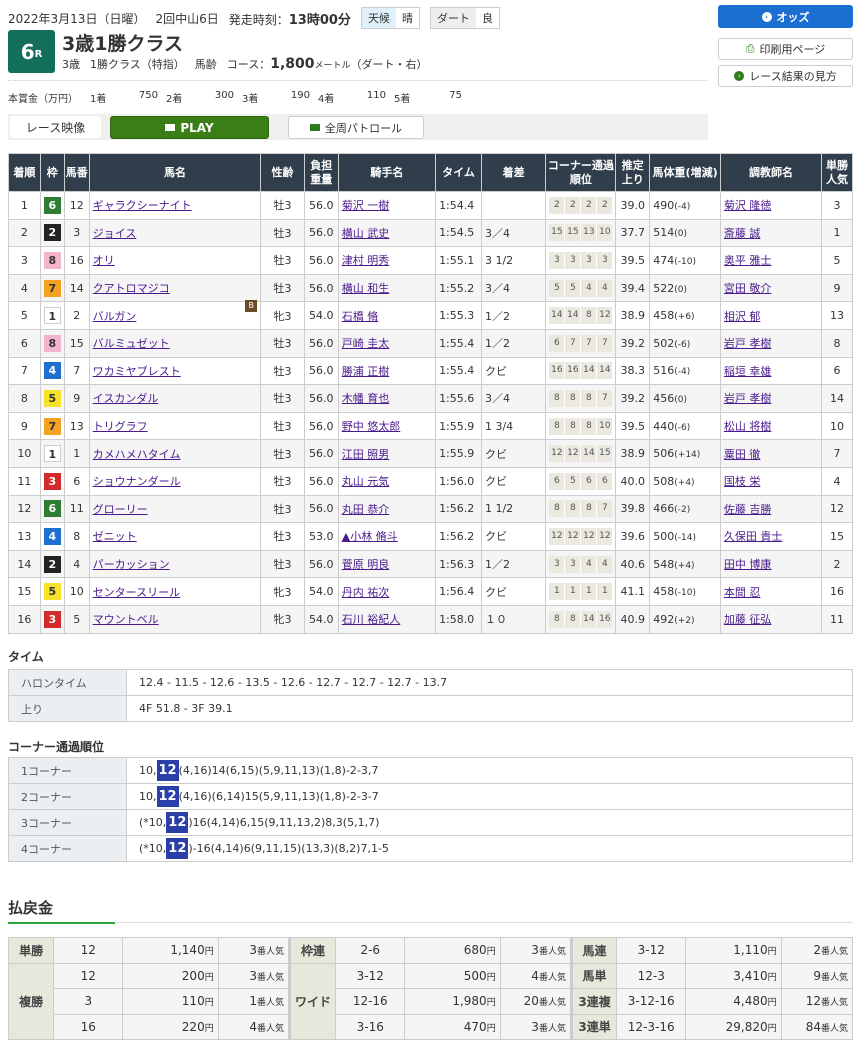  What do you see at coordinates (125, 399) in the screenshot?
I see `horse-name-link: イスカンダル` at bounding box center [125, 399].